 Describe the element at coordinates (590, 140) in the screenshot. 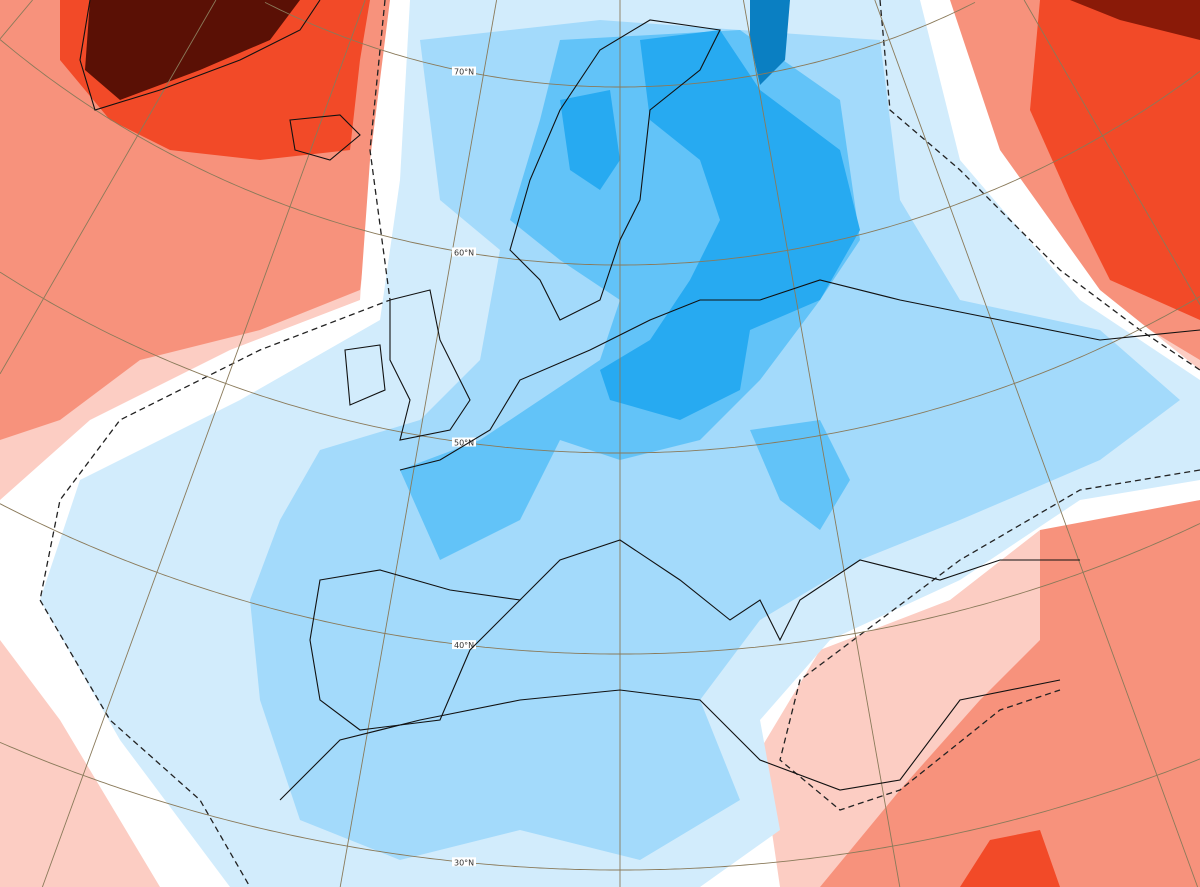

I see `cool-strong-scandinavia` at that location.